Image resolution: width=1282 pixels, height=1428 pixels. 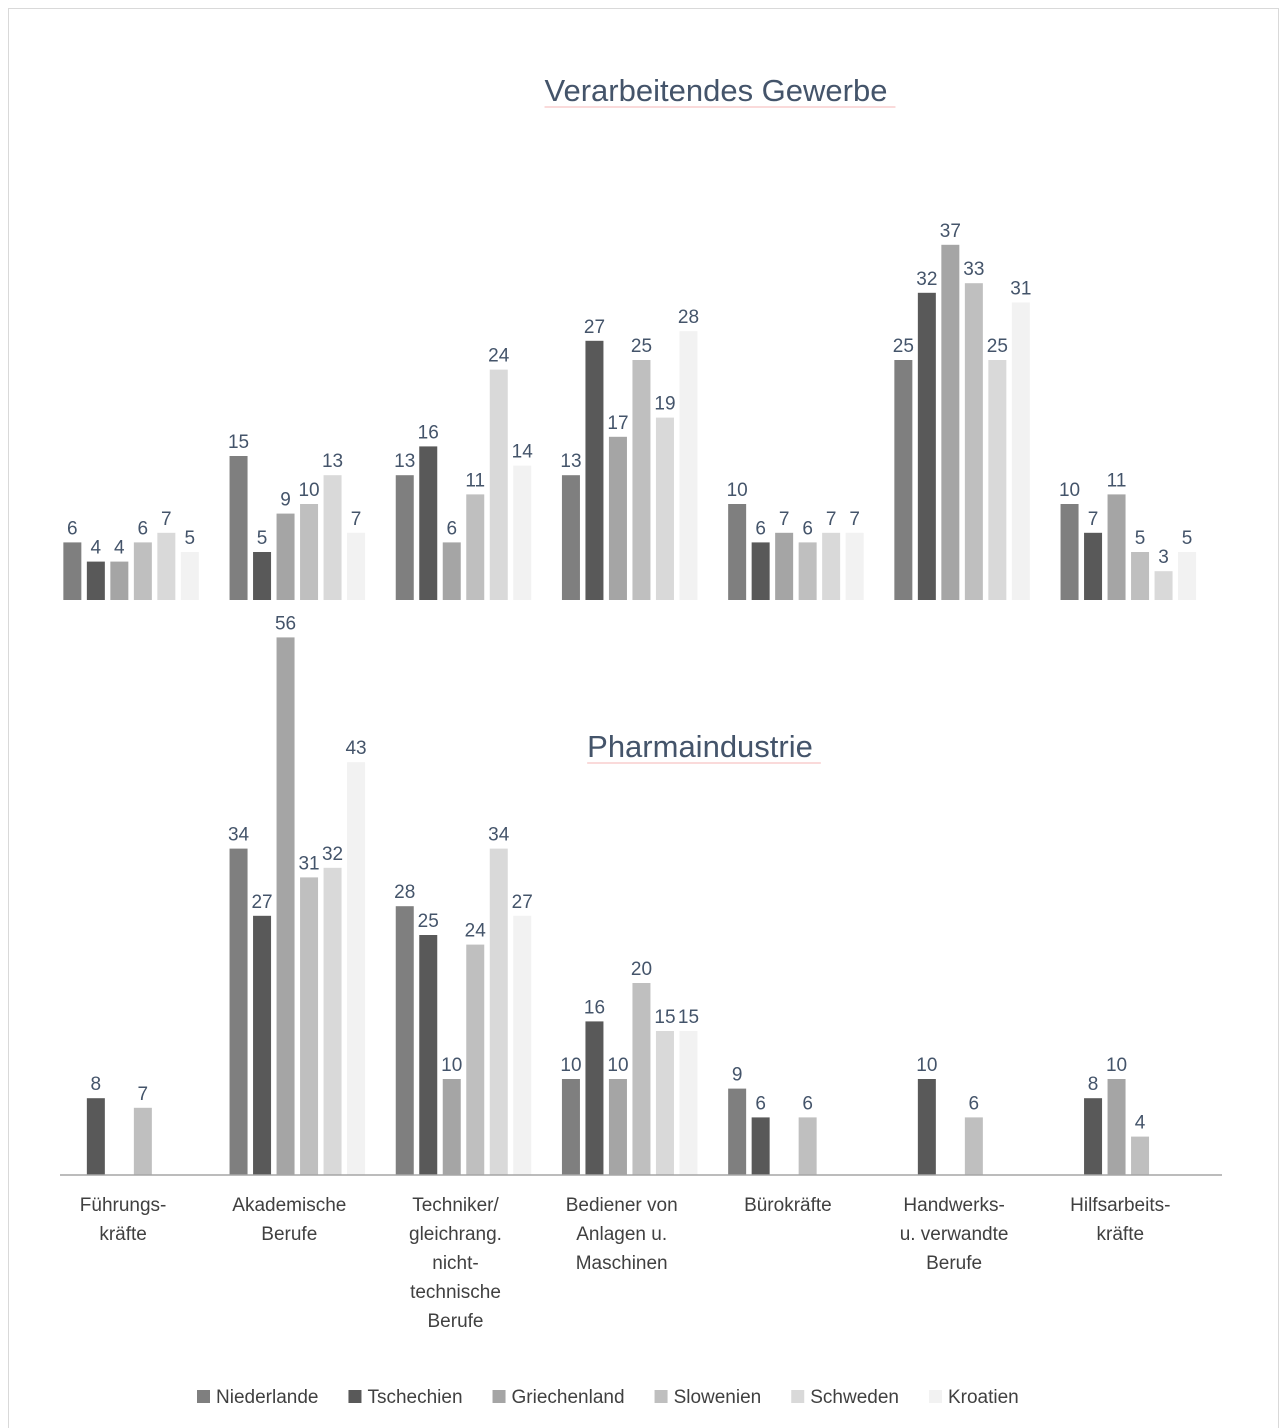 What do you see at coordinates (332, 854) in the screenshot?
I see `data-label: 32` at bounding box center [332, 854].